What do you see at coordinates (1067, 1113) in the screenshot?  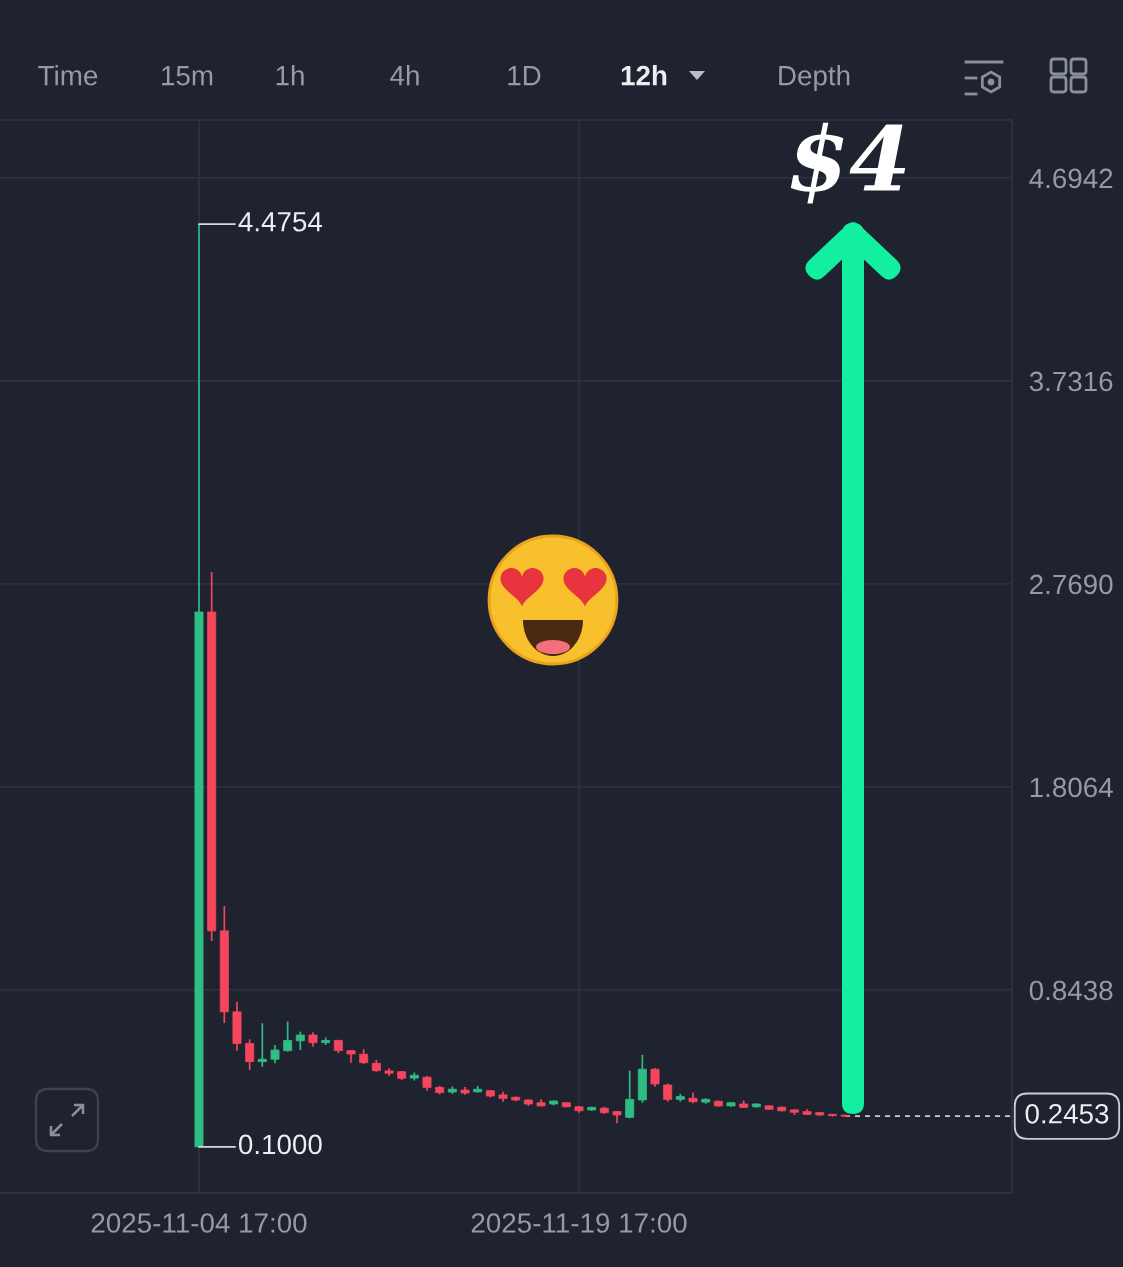 I see `ref-line-label: 0.2453` at bounding box center [1067, 1113].